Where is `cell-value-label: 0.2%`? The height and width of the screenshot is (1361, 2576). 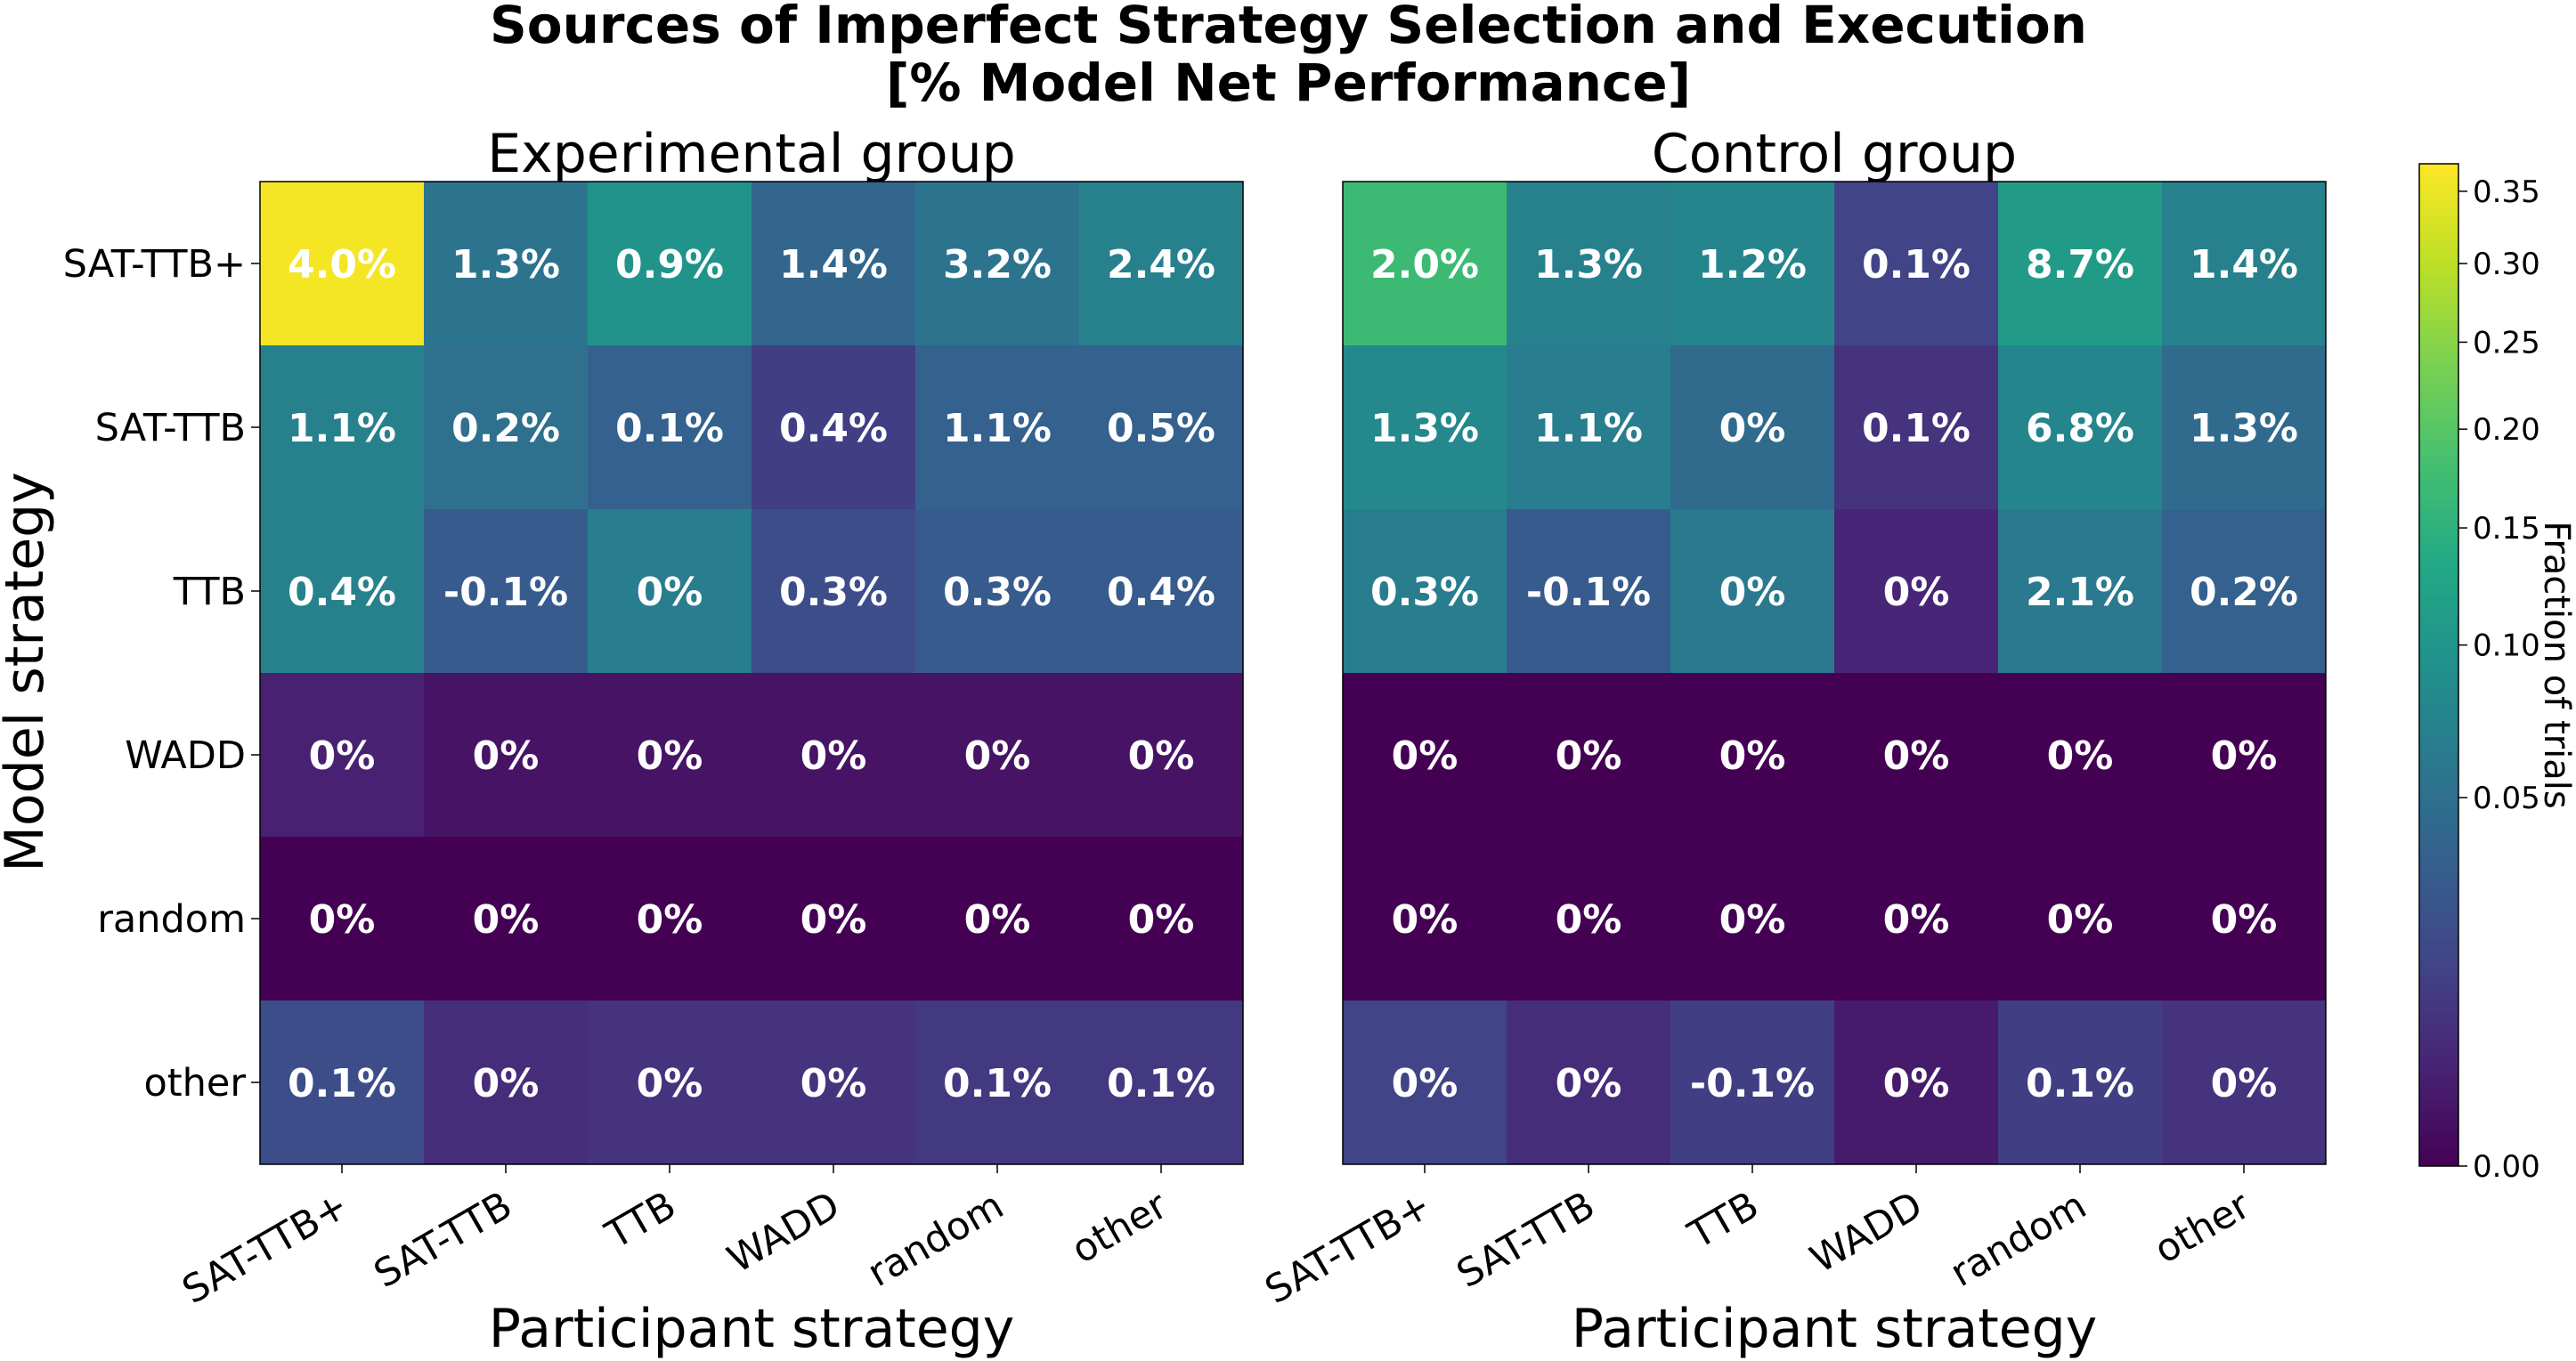
cell-value-label: 0.2% is located at coordinates (2244, 592).